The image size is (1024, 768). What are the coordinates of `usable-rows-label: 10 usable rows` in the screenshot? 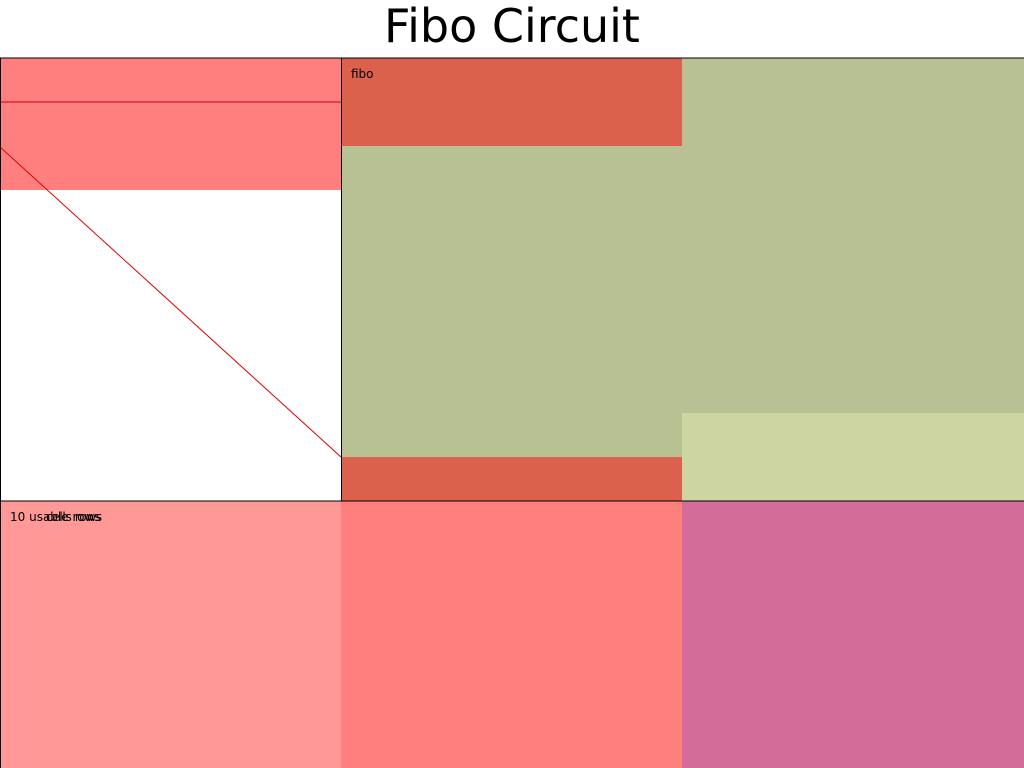 It's located at (55, 517).